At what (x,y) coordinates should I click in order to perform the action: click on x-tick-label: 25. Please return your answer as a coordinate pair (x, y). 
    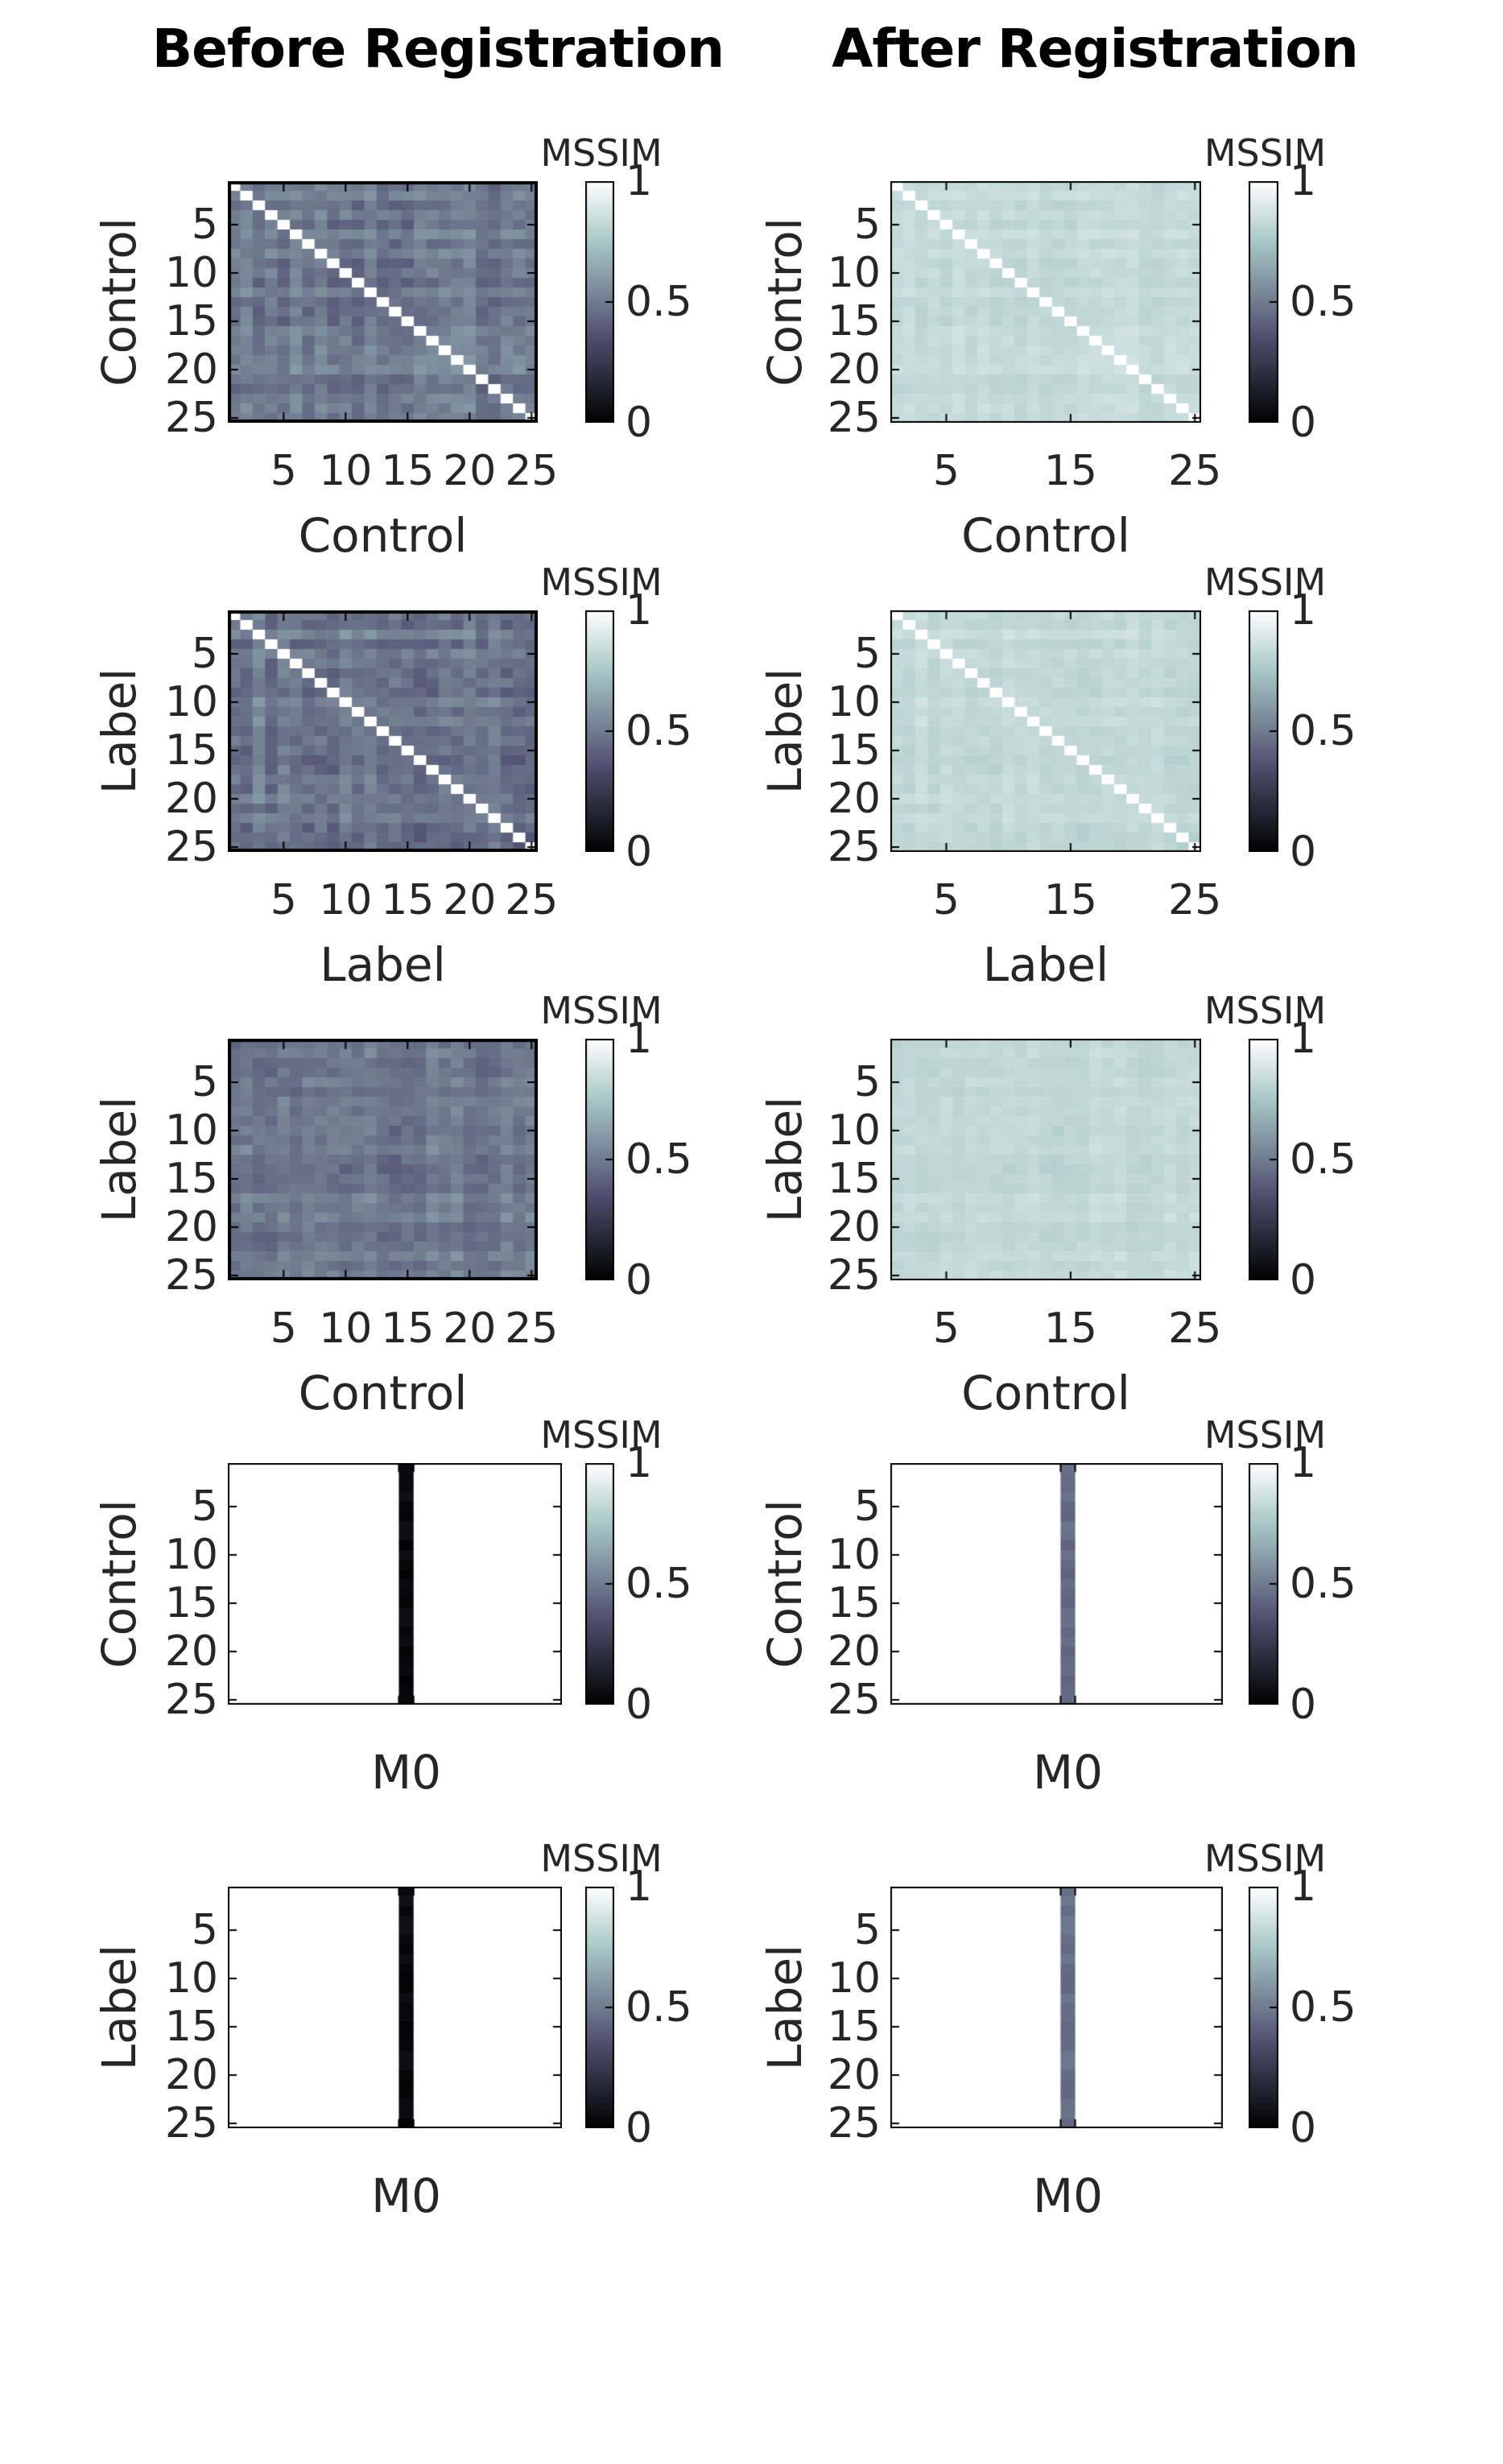
    Looking at the image, I should click on (1195, 471).